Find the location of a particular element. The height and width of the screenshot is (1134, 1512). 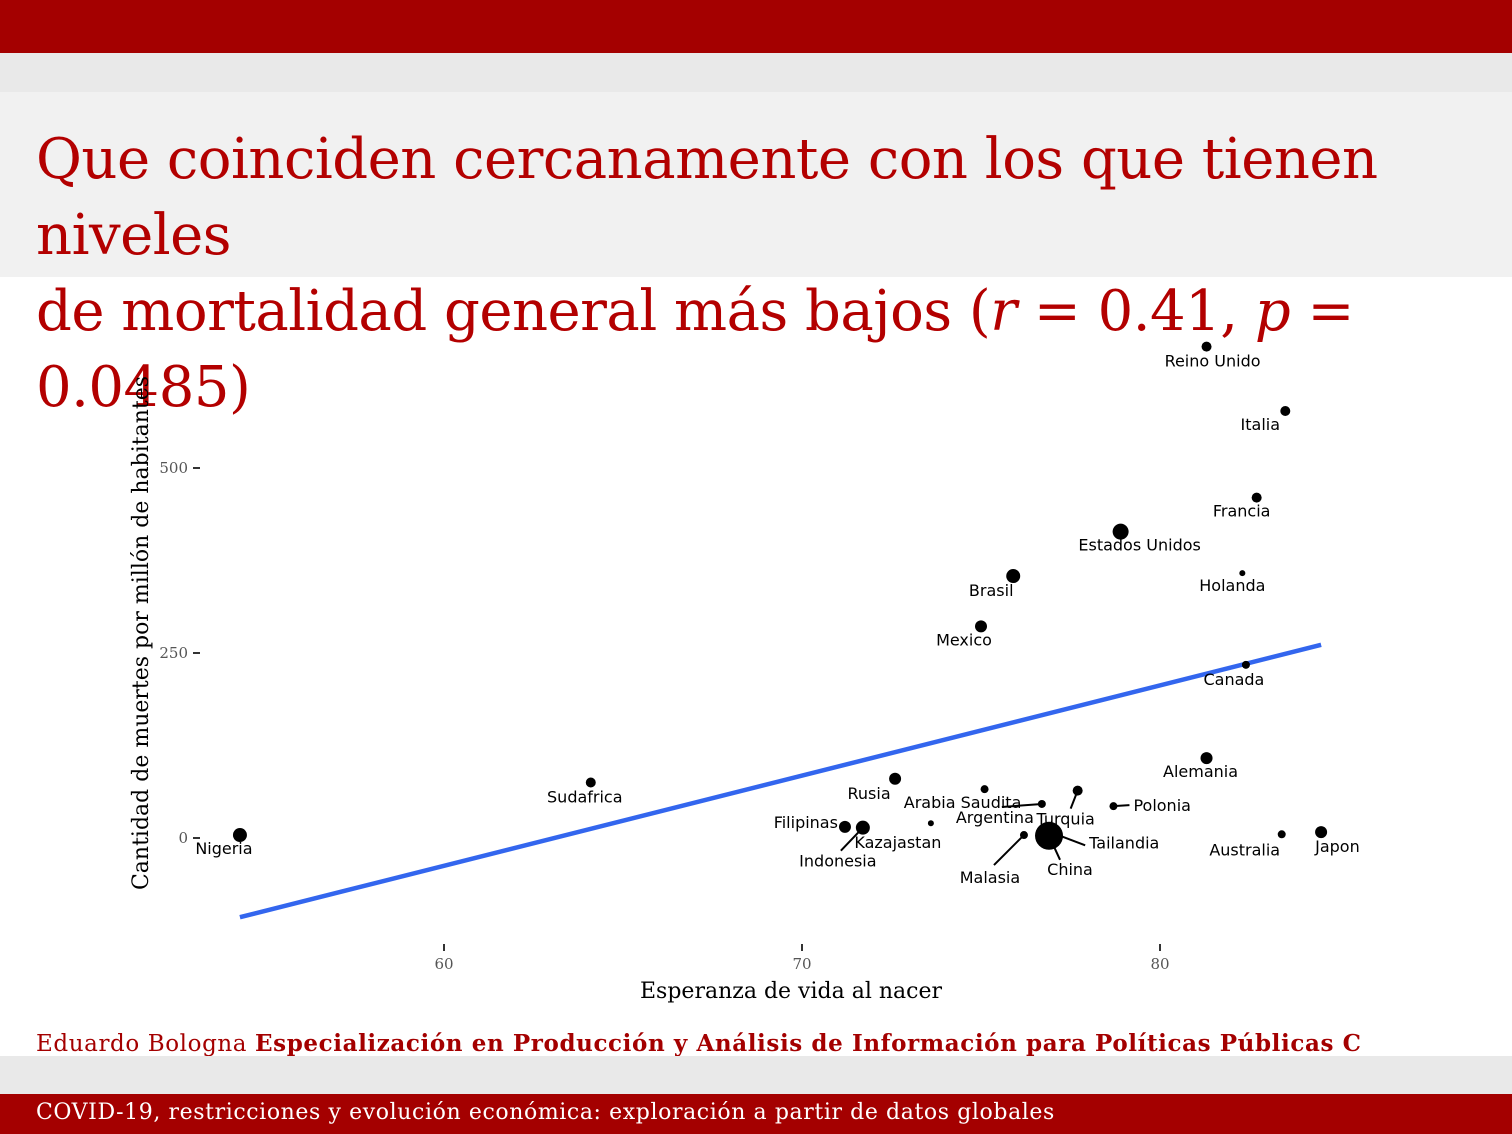

x-tick-label: 70 is located at coordinates (801, 964).